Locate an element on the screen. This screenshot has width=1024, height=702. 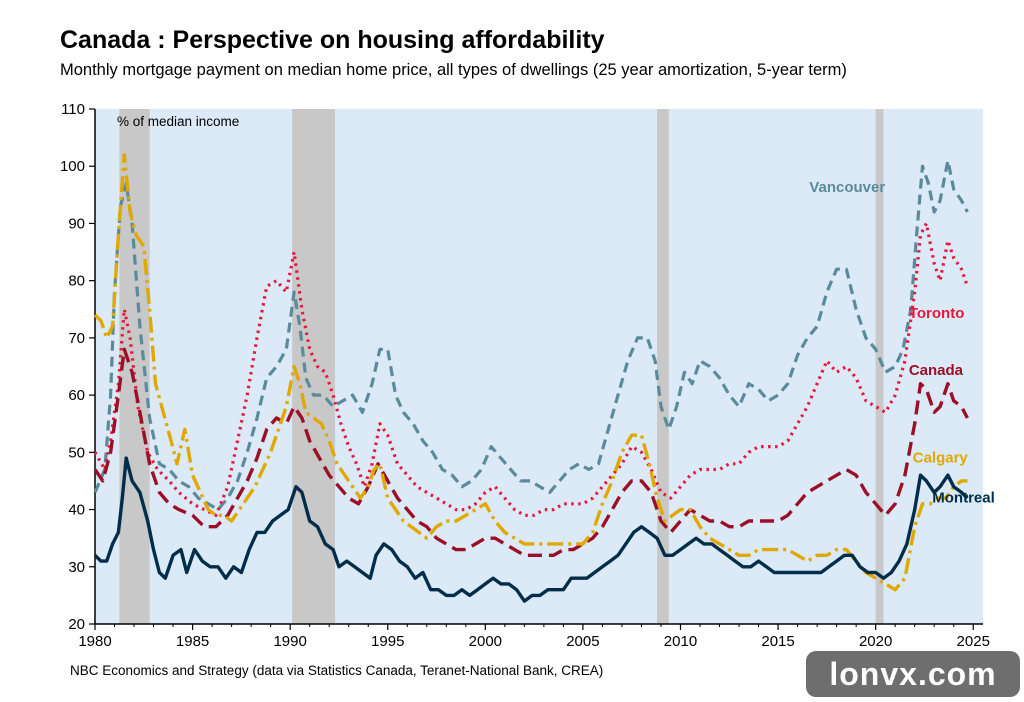
y-tick-label: 40 is located at coordinates (76, 510).